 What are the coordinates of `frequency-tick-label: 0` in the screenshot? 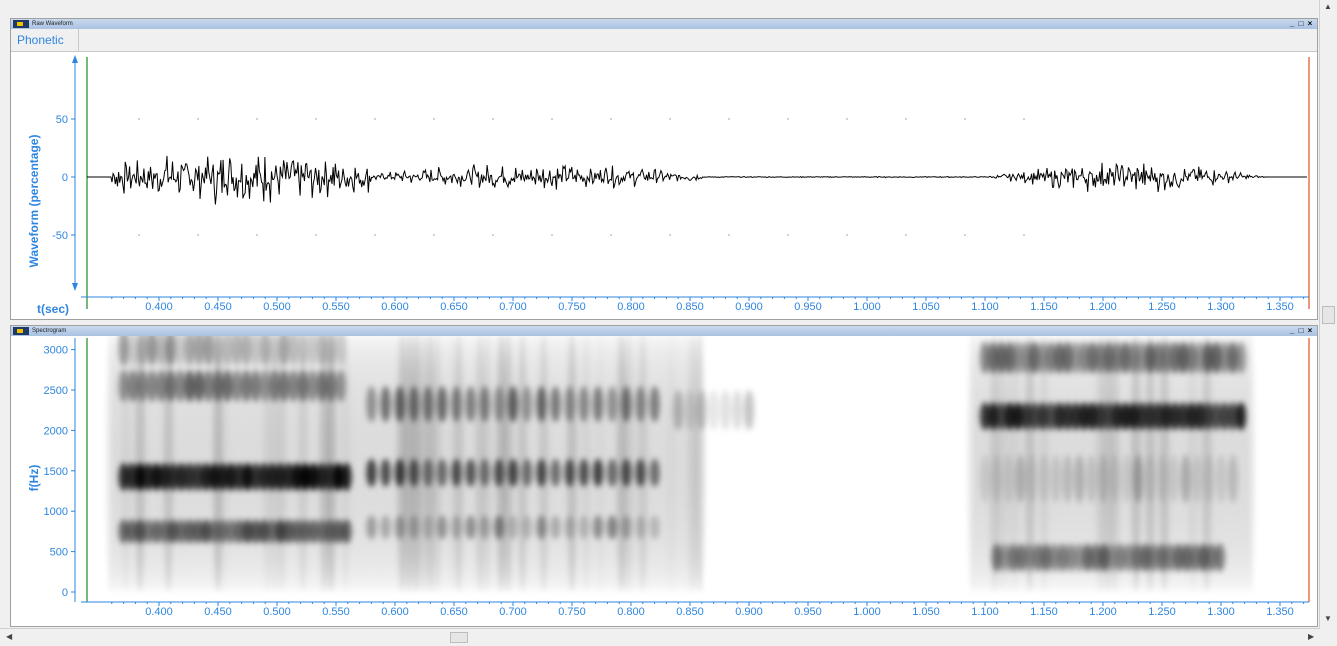 It's located at (65, 593).